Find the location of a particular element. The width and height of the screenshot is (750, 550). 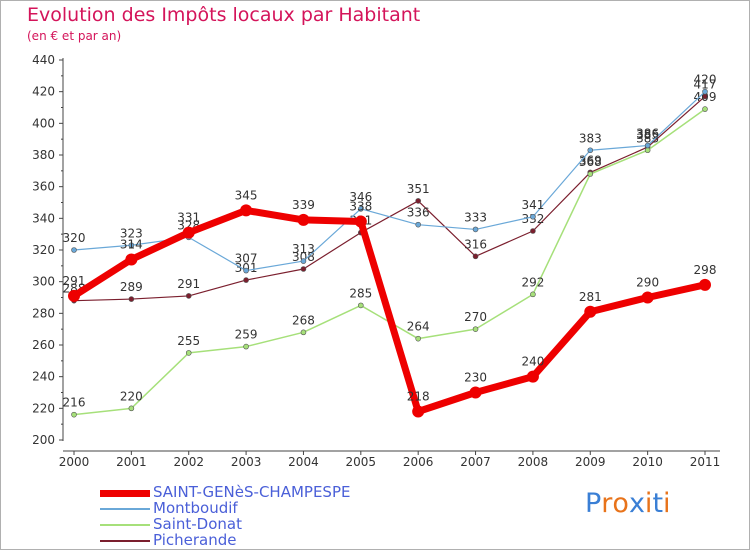

data-label-montboudif: 336 is located at coordinates (418, 213).